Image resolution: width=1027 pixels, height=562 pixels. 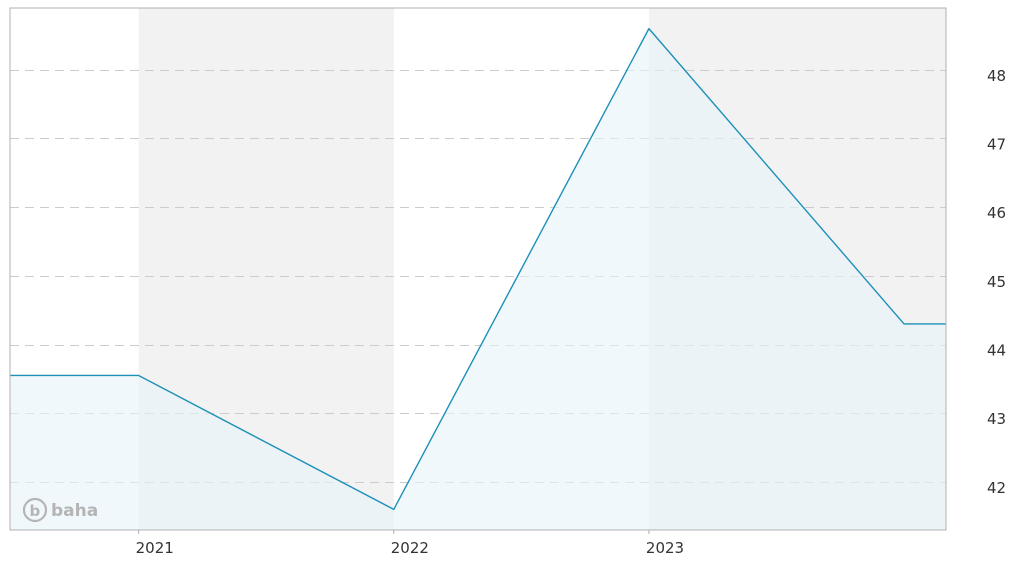 I want to click on x-tick-label-2023: 2023, so click(x=665, y=548).